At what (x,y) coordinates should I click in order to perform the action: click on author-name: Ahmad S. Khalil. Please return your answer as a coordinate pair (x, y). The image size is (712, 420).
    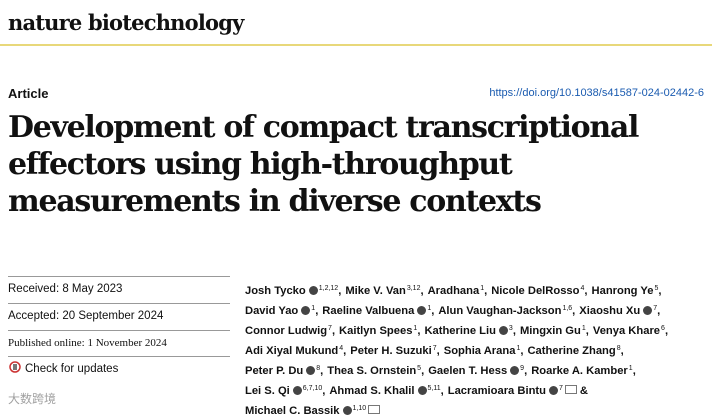
    Looking at the image, I should click on (372, 391).